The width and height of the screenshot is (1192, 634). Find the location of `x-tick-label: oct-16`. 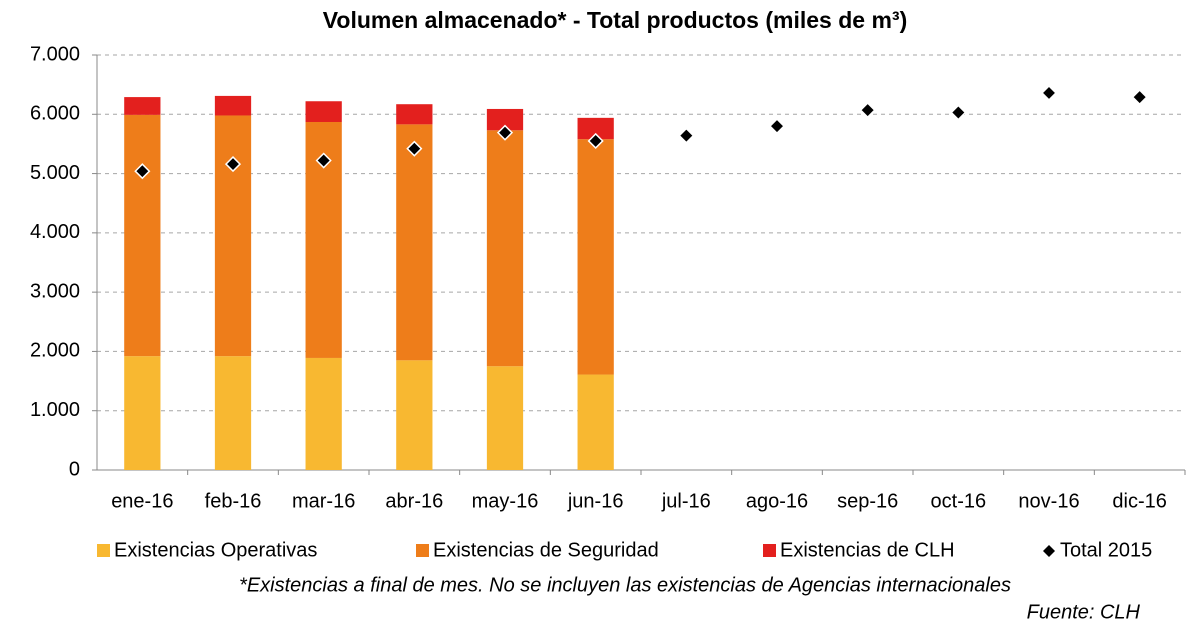

x-tick-label: oct-16 is located at coordinates (959, 501).